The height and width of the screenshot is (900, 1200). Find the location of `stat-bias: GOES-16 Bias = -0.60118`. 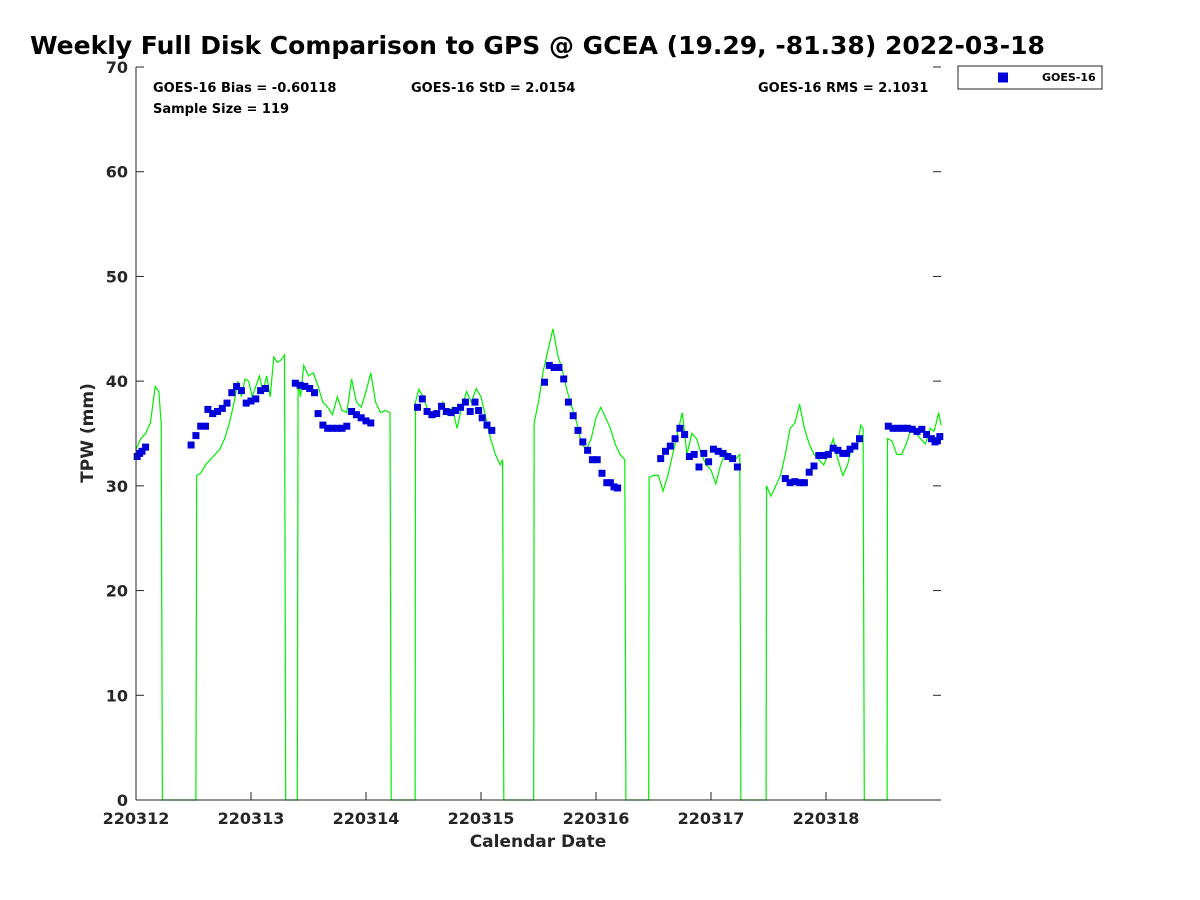

stat-bias: GOES-16 Bias = -0.60118 is located at coordinates (244, 88).